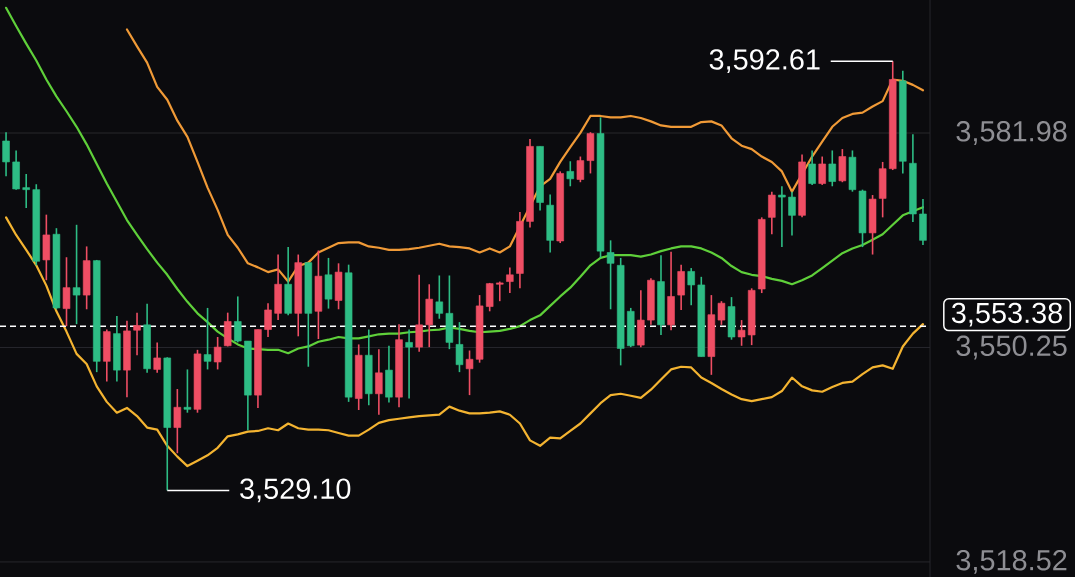  What do you see at coordinates (295, 490) in the screenshot?
I see `annotation: 3,529.10` at bounding box center [295, 490].